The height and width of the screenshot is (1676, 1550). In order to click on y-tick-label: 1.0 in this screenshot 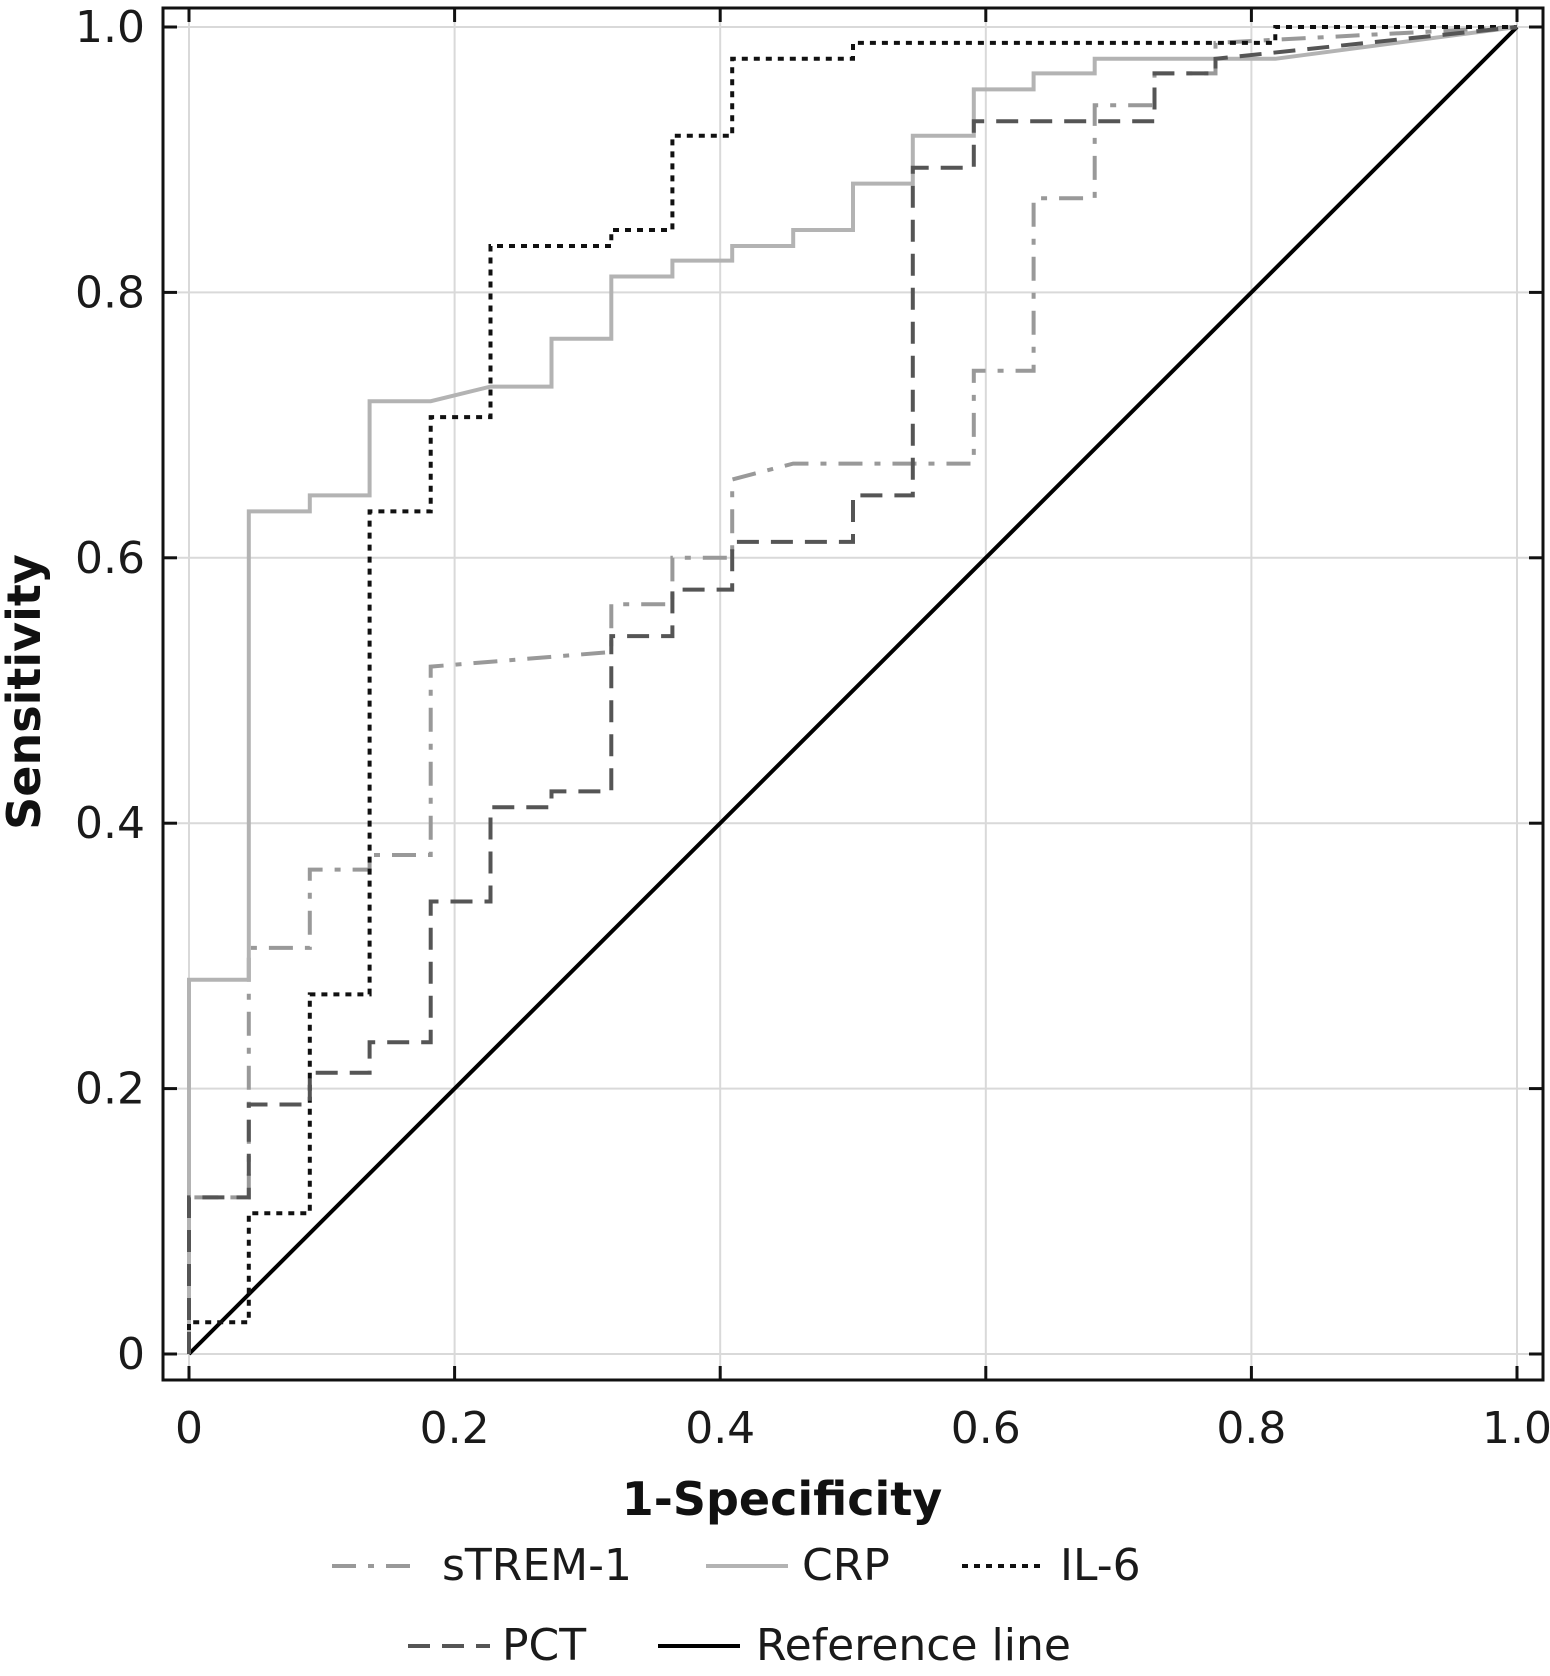, I will do `click(110, 27)`.